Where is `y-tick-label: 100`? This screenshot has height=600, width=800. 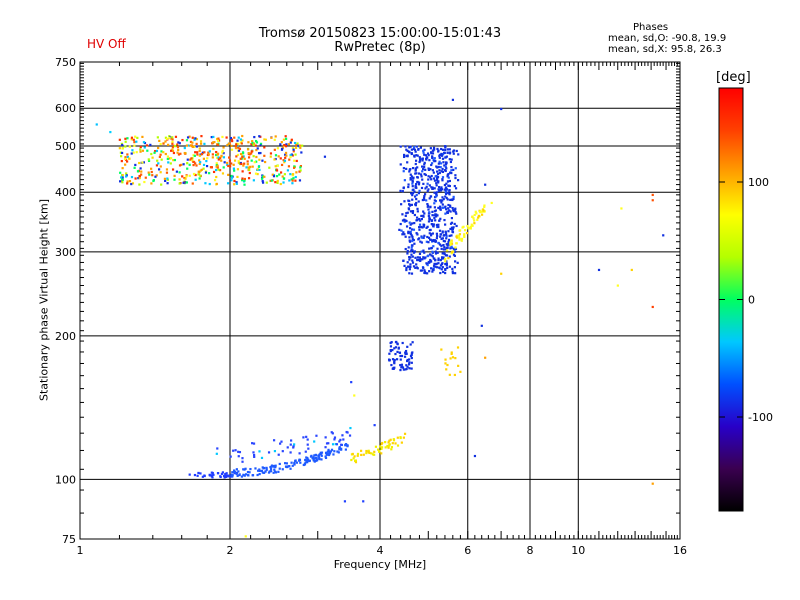
y-tick-label: 100 is located at coordinates (65, 479).